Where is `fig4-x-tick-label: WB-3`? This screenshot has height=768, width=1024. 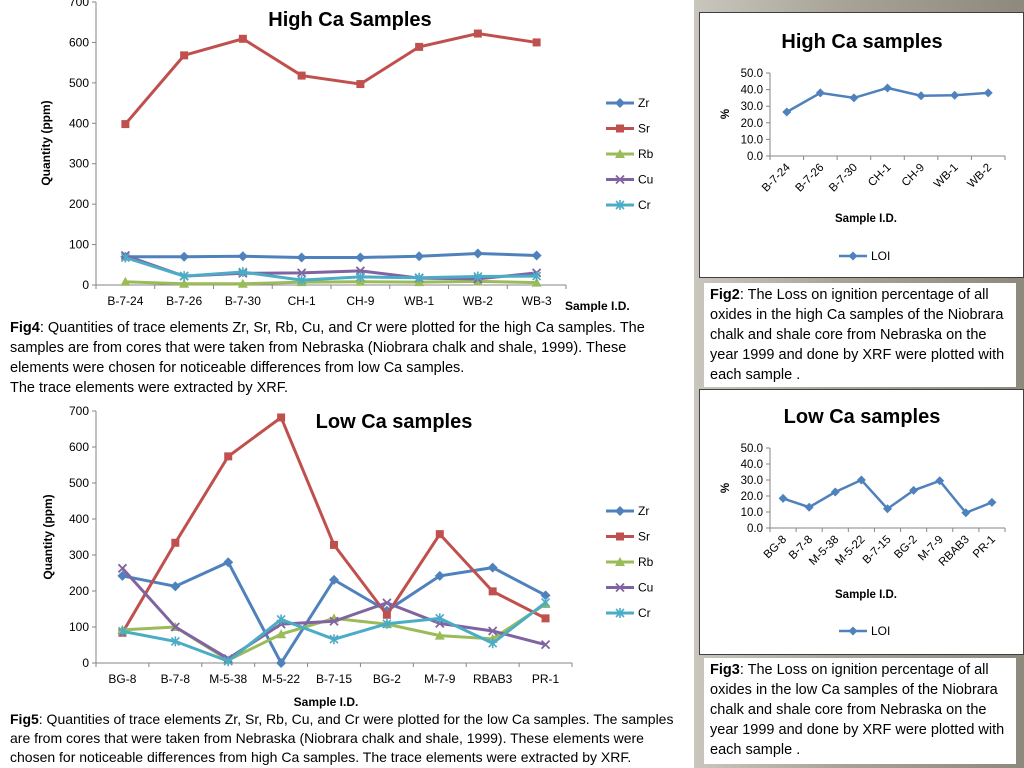 fig4-x-tick-label: WB-3 is located at coordinates (537, 301).